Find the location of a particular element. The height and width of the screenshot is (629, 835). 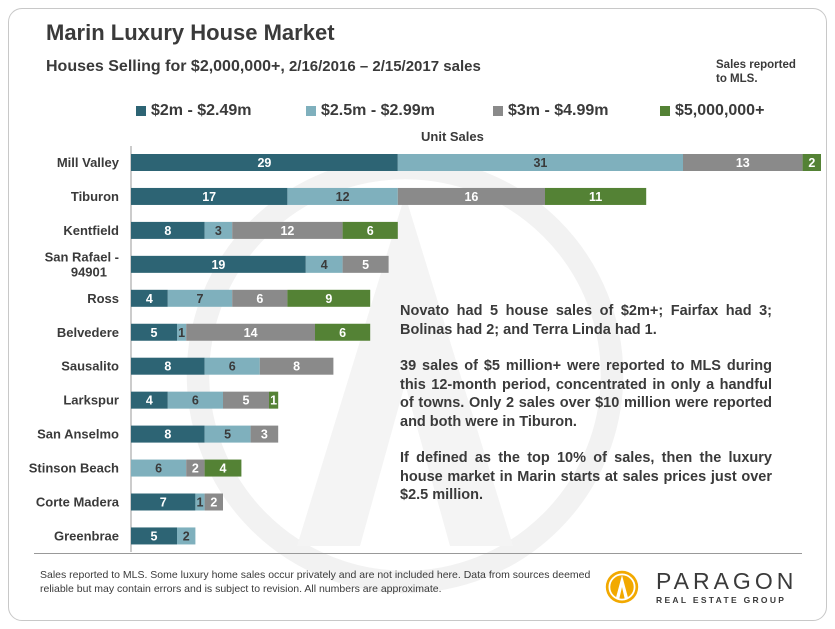

legend-item-s2: $2.5m - $2.99m is located at coordinates (370, 111).